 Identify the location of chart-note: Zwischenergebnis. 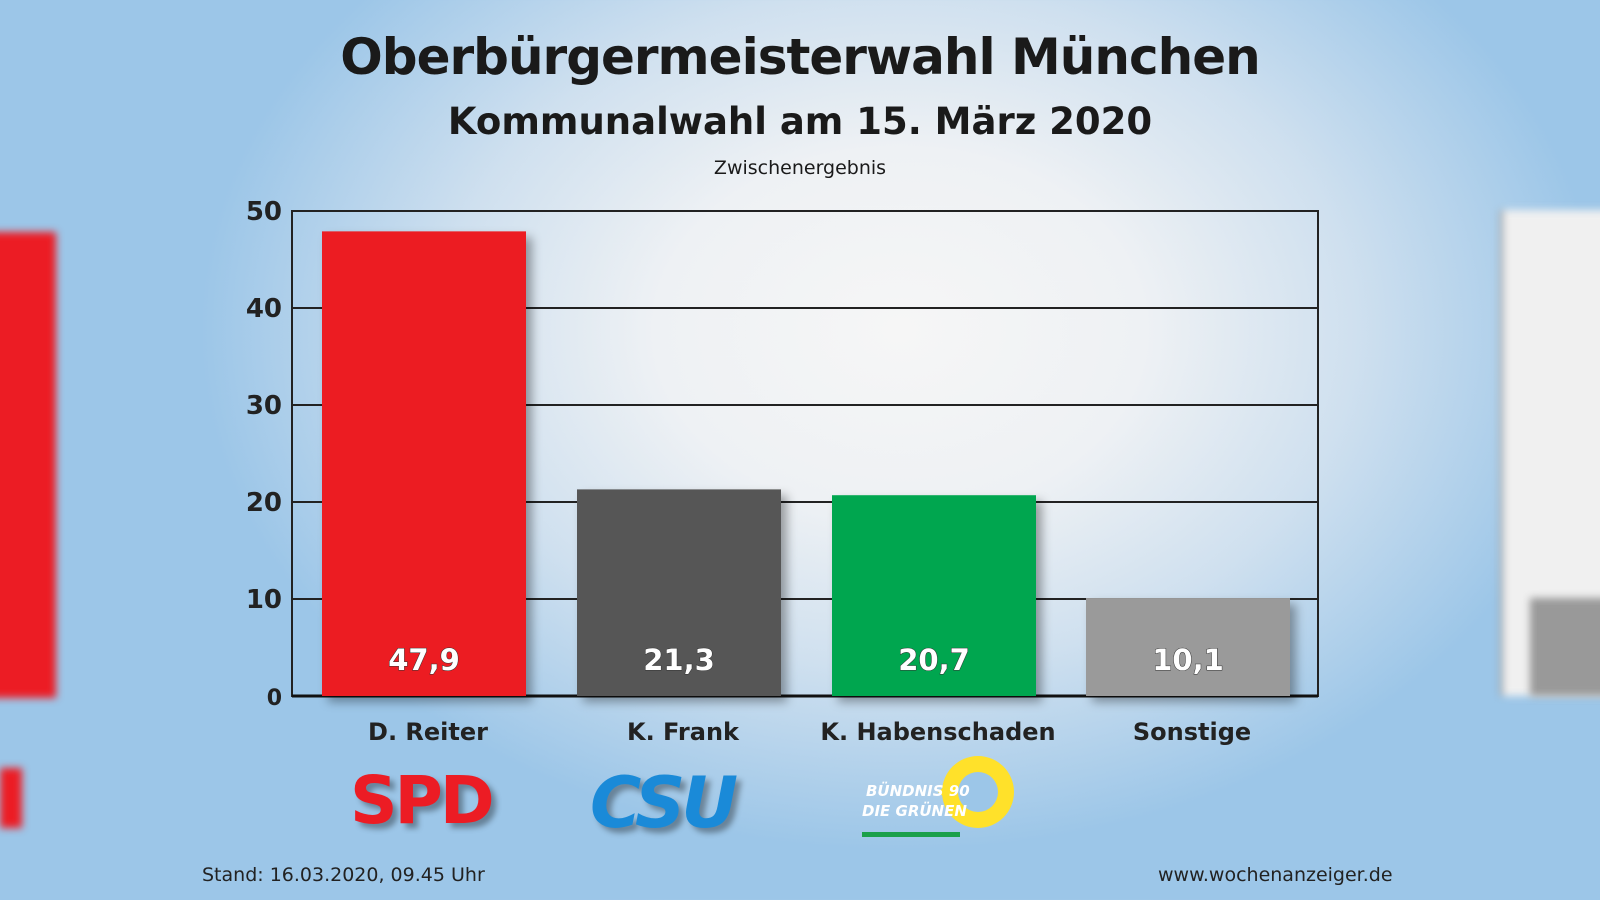
(800, 168).